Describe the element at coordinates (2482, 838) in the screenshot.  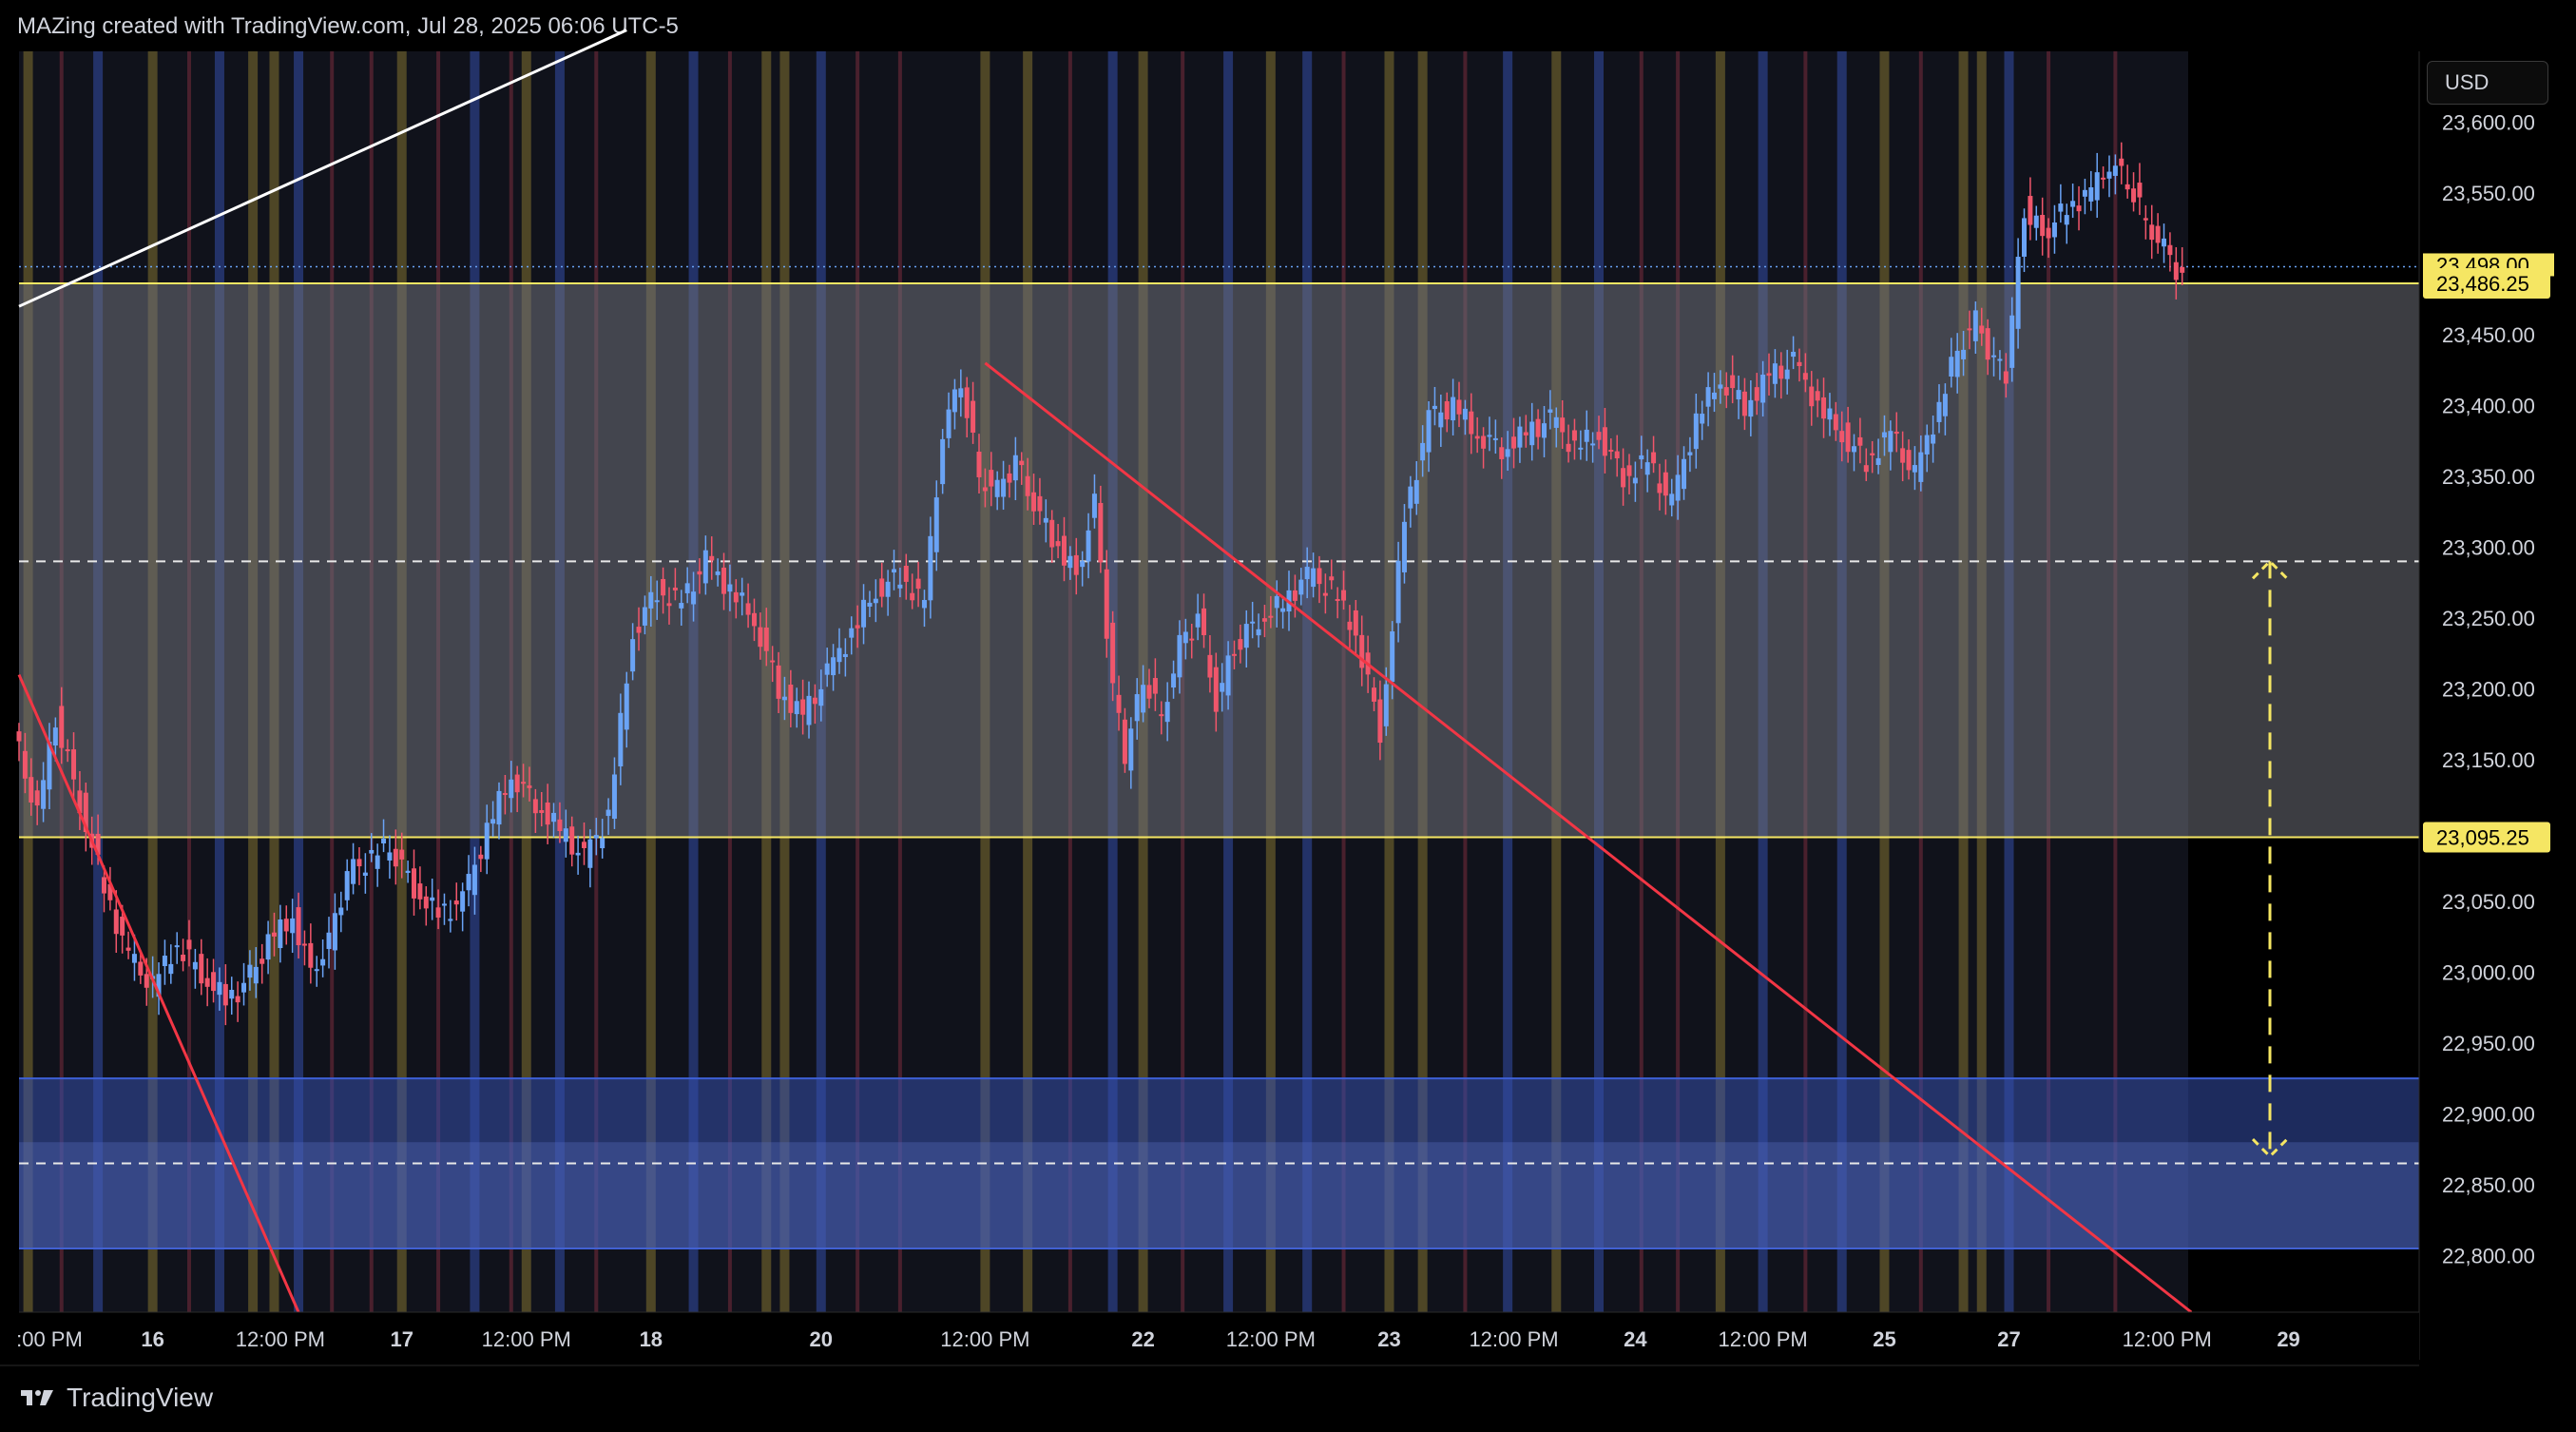
I see `price-tag-1: 23,095.25` at that location.